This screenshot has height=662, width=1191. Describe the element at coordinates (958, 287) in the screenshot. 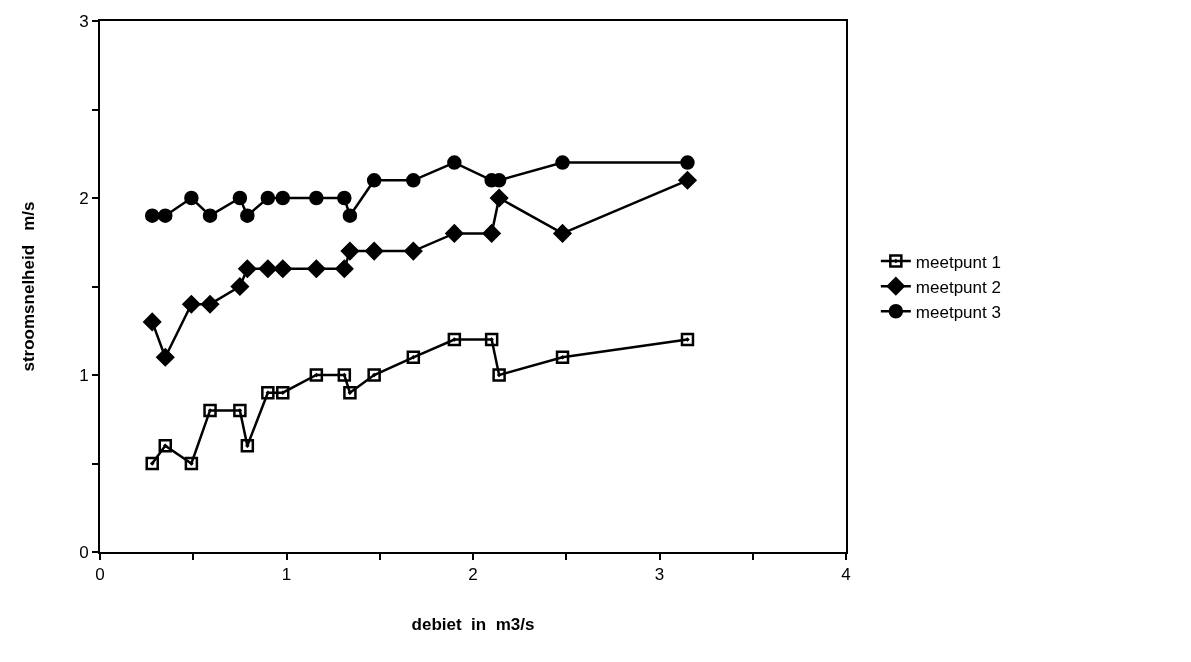

I see `legend-label: meetpunt 2` at that location.